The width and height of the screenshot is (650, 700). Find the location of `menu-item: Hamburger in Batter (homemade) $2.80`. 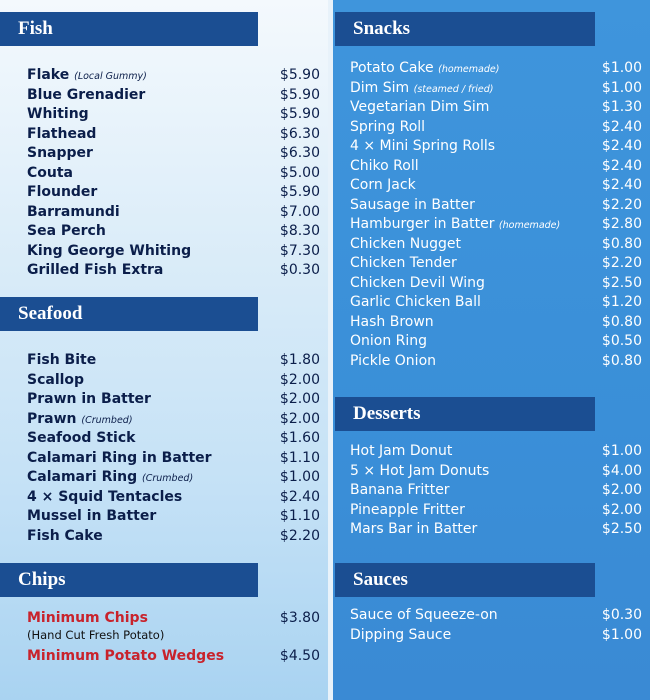

menu-item: Hamburger in Batter (homemade) $2.80 is located at coordinates (496, 224).